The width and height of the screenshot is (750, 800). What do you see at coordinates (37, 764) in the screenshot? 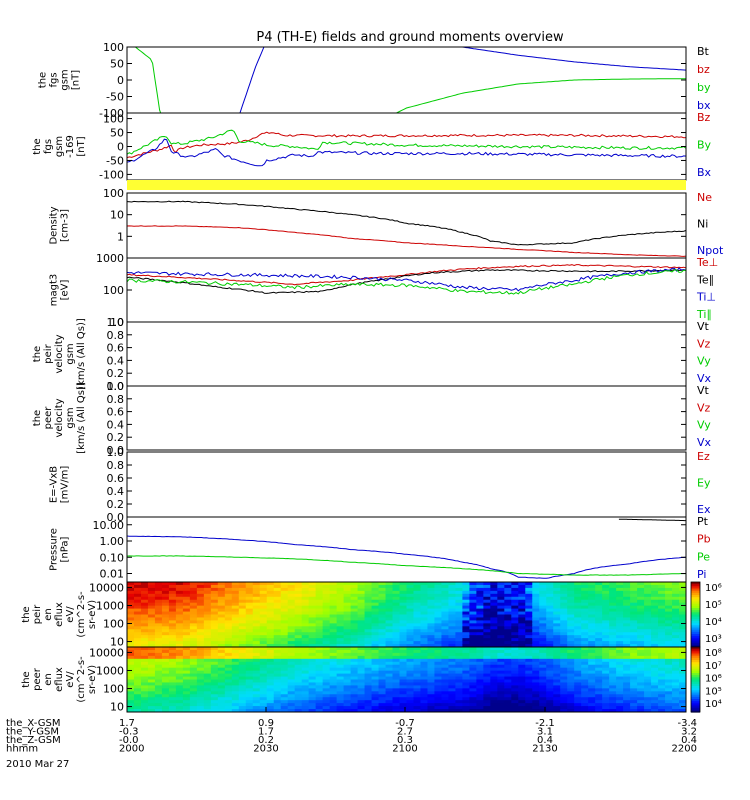
I see `x-axis-date: 2010 Mar 27` at bounding box center [37, 764].